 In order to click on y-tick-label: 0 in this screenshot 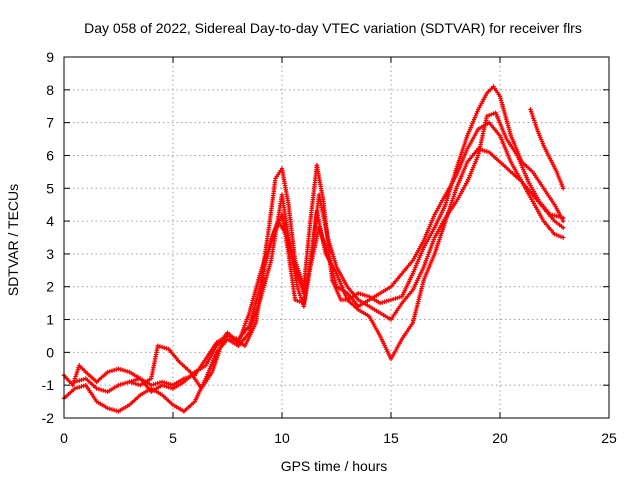, I will do `click(50, 352)`.